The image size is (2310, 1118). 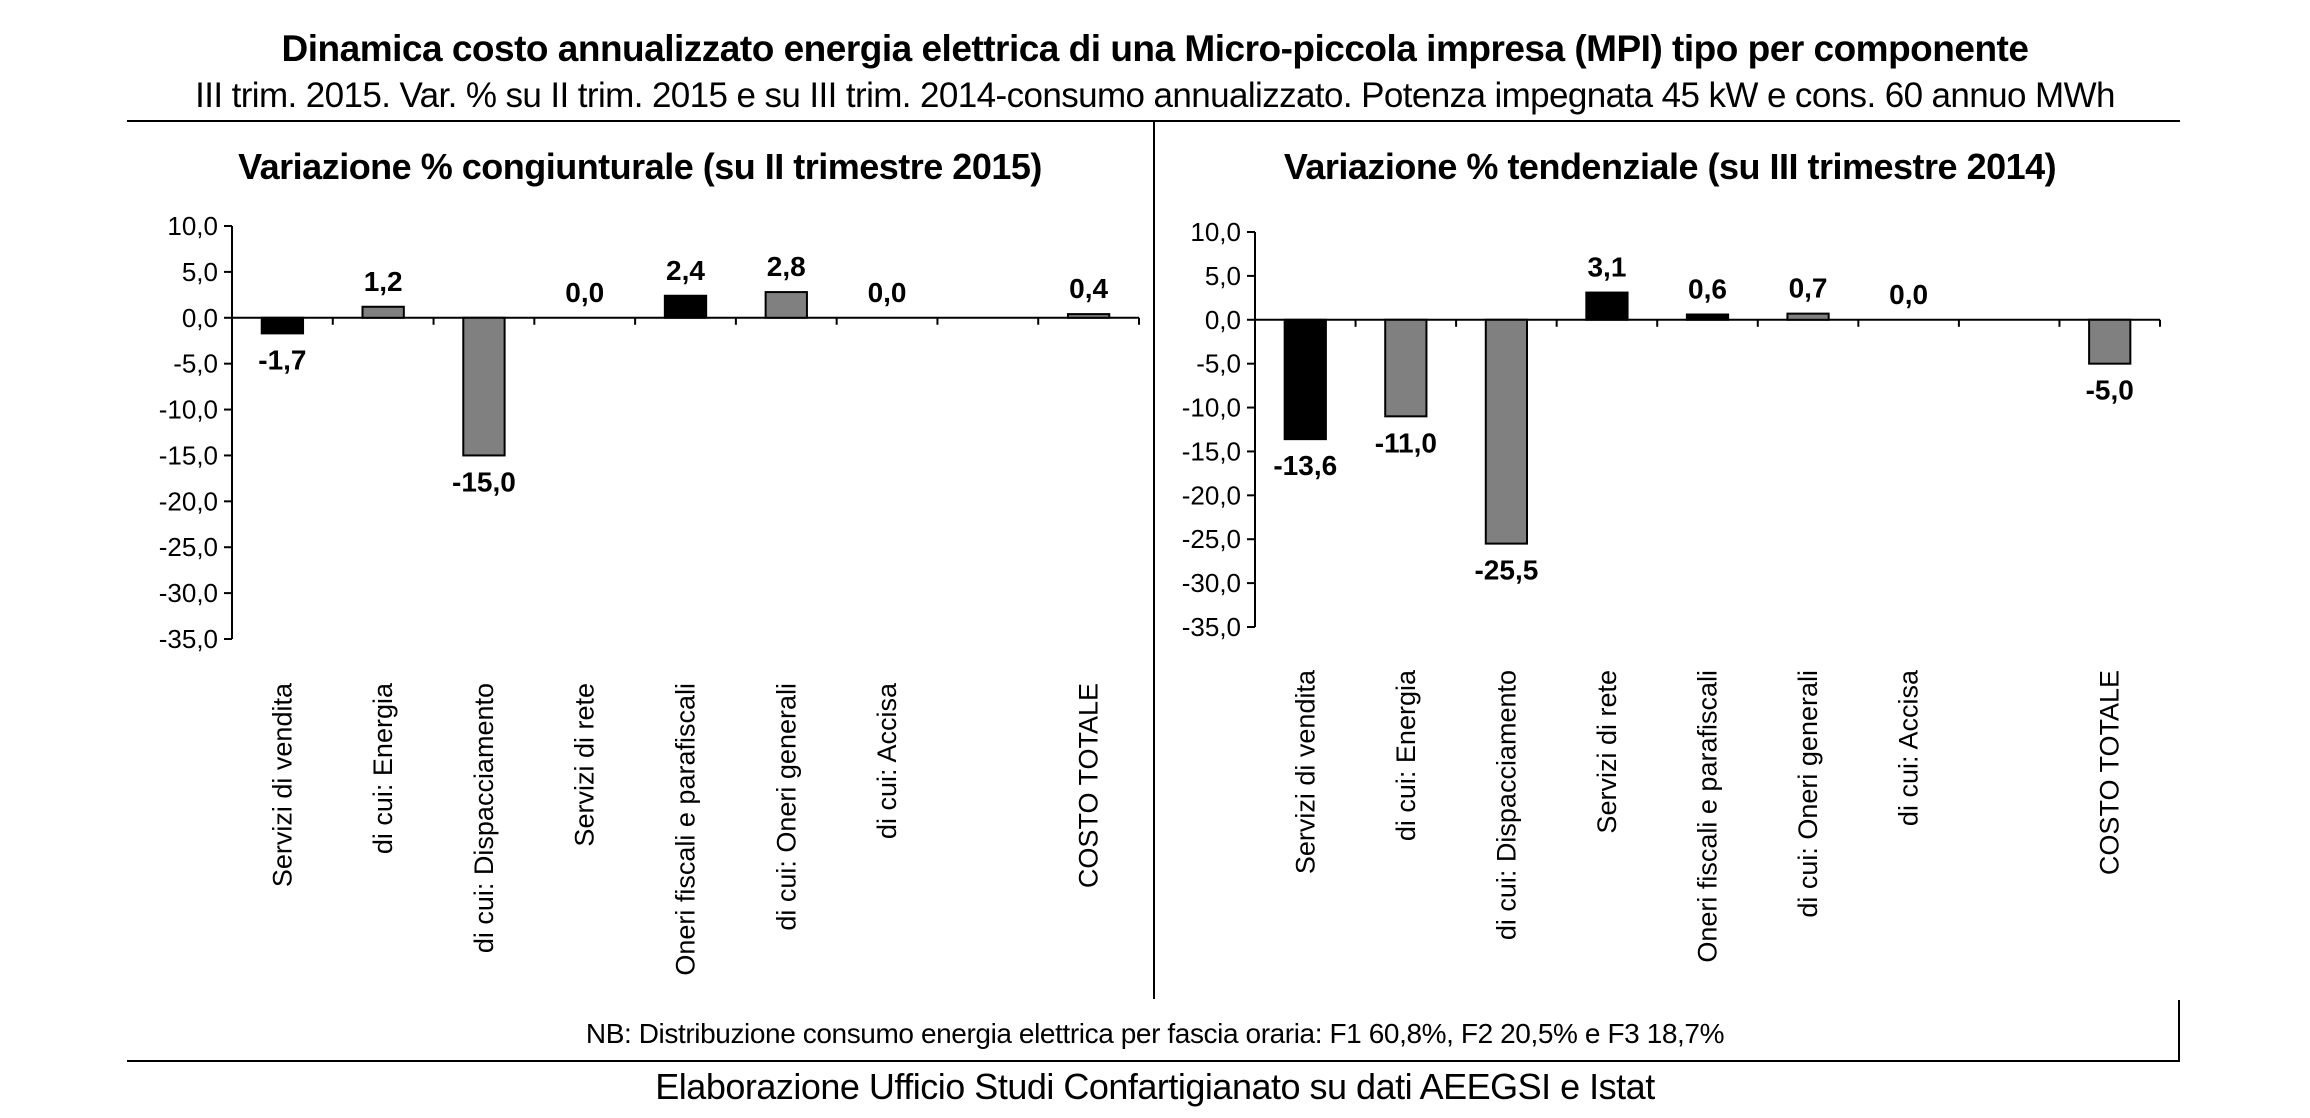 What do you see at coordinates (786, 266) in the screenshot?
I see `data-label: 2,8` at bounding box center [786, 266].